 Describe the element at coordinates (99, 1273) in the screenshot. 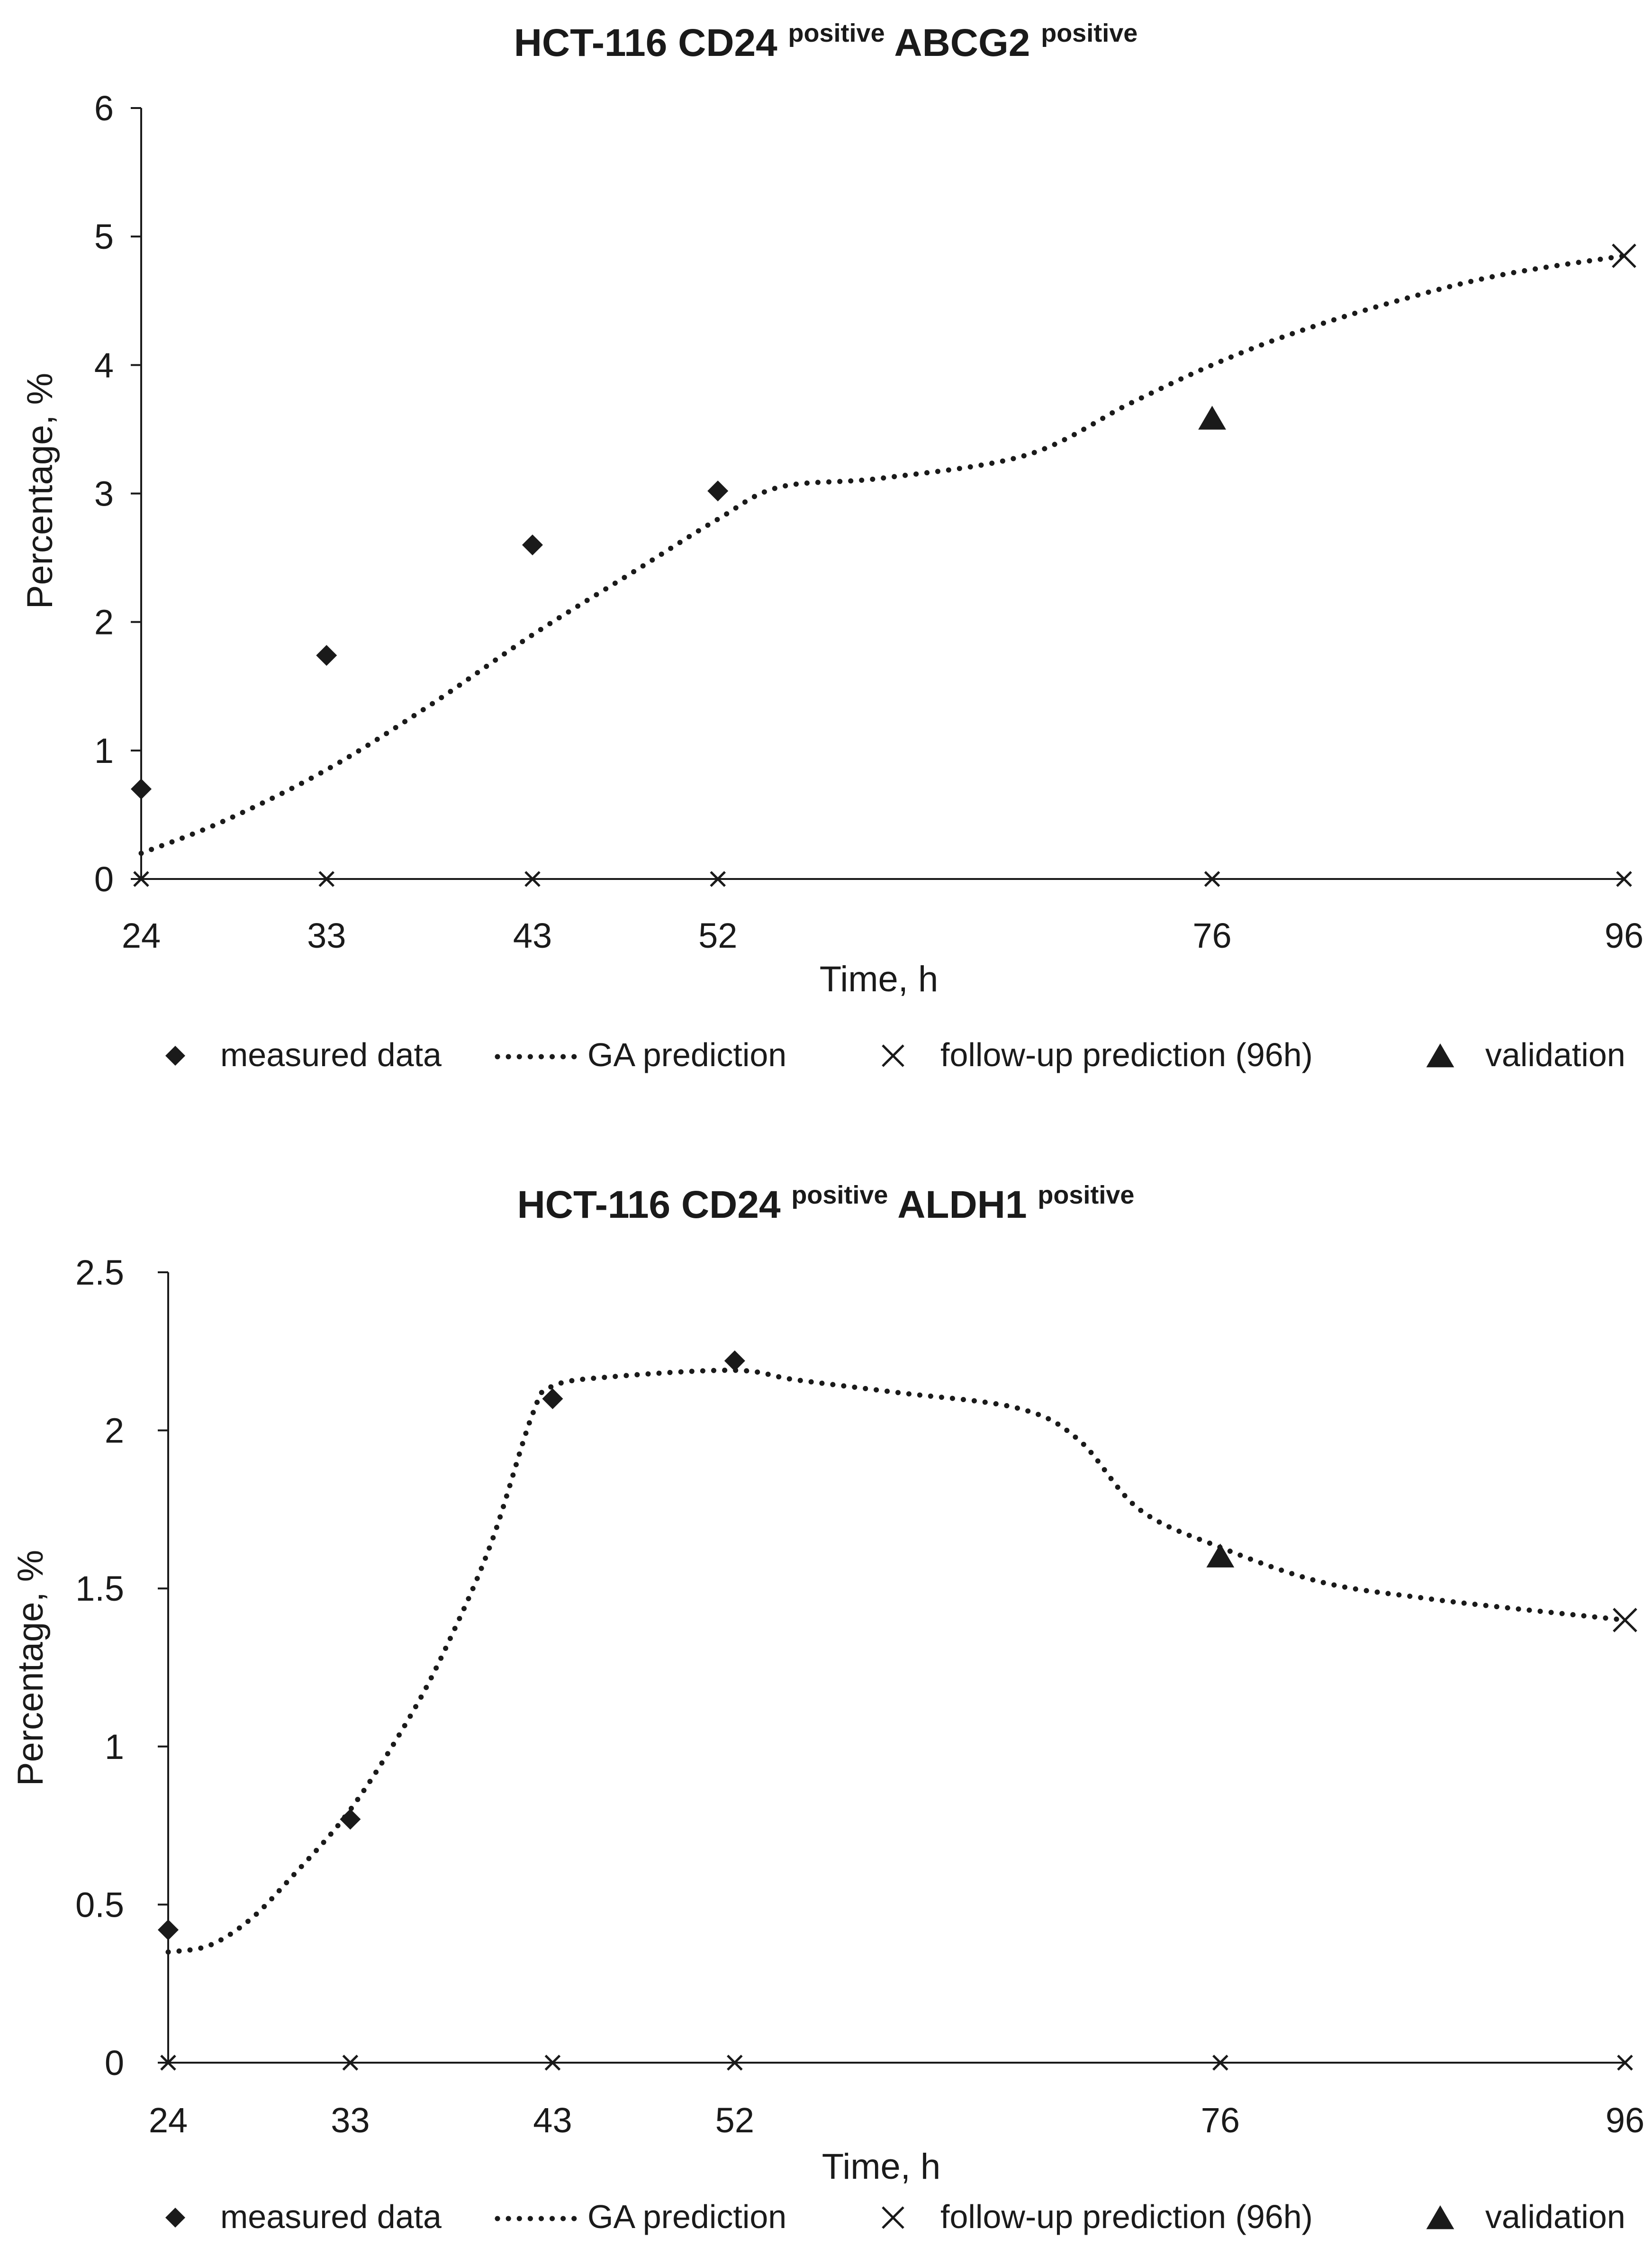

I see `y-tick-label: 2.5` at that location.